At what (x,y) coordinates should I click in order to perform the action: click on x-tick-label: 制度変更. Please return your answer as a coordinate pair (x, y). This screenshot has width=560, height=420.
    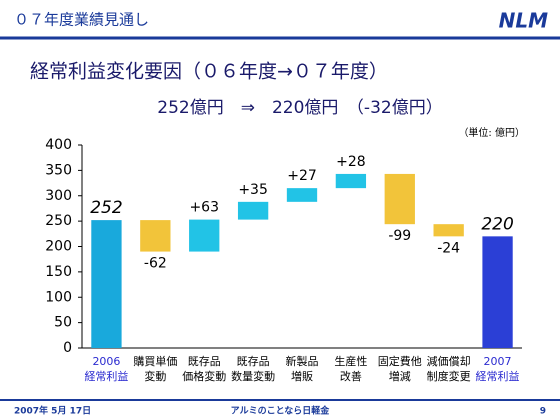
    Looking at the image, I should click on (449, 376).